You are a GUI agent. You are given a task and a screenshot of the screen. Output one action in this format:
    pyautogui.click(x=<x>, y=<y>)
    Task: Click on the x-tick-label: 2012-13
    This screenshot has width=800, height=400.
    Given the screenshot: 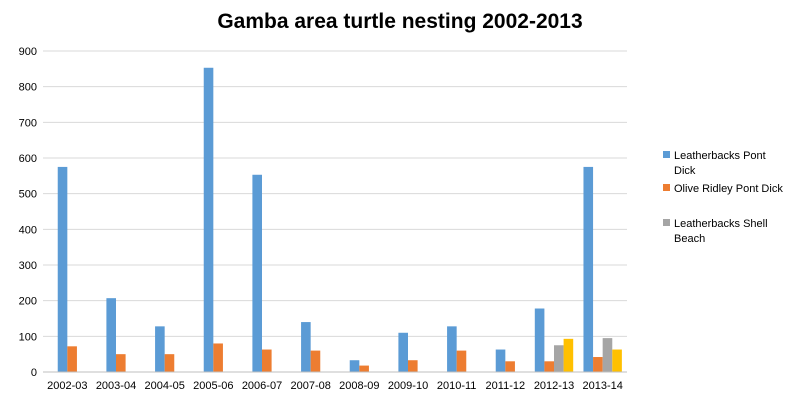 What is the action you would take?
    pyautogui.click(x=554, y=386)
    